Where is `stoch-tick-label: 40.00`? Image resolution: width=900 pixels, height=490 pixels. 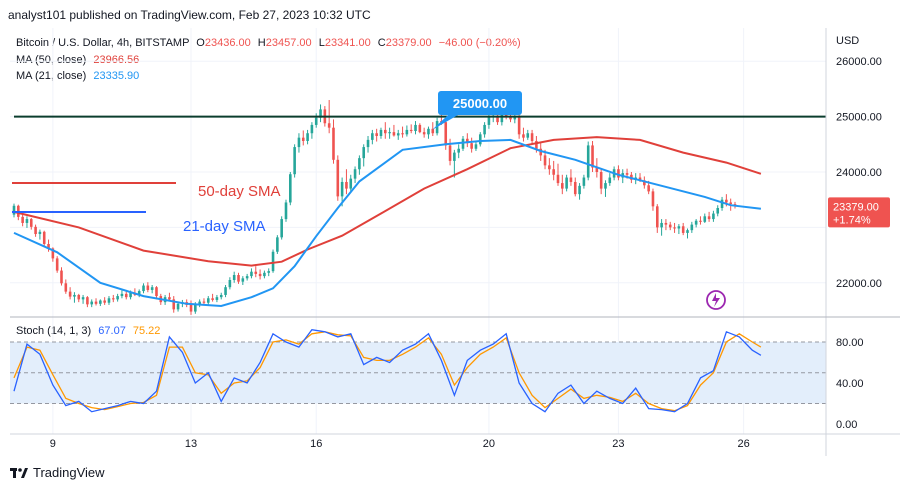
stoch-tick-label: 40.00 is located at coordinates (850, 384).